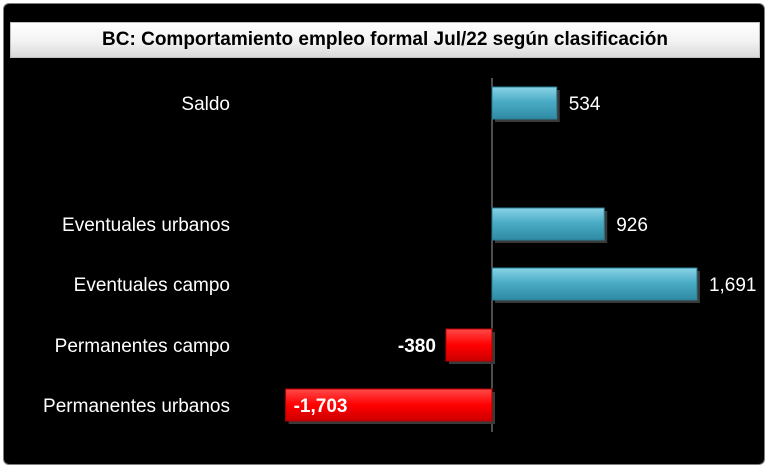  Describe the element at coordinates (146, 225) in the screenshot. I see `category-label: Eventuales urbanos` at that location.